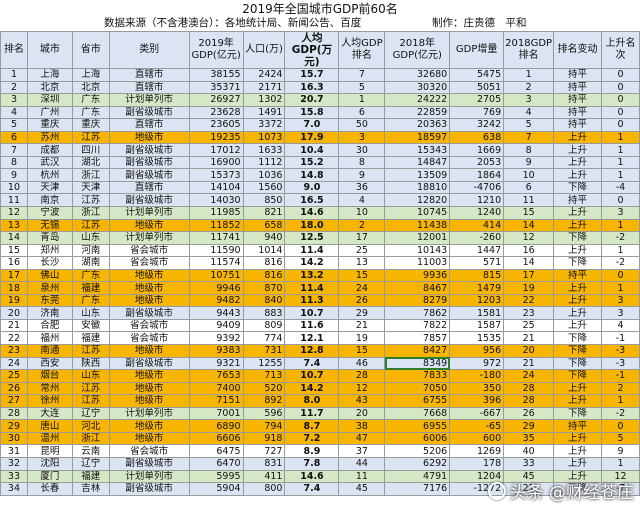  I want to click on cell-rank: 4, so click(14, 112).